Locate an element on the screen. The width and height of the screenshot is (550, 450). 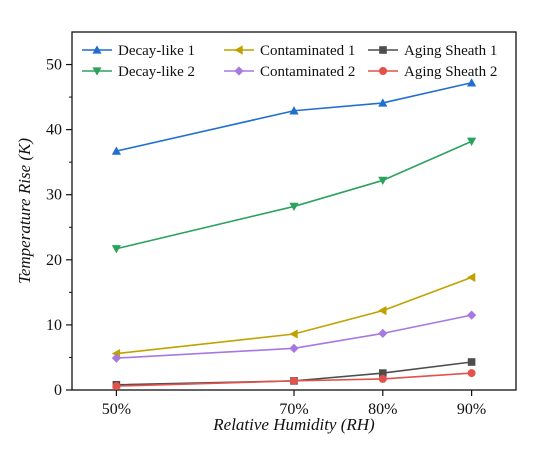
y-axis-title: Temperature Rise (K) is located at coordinates (24, 211).